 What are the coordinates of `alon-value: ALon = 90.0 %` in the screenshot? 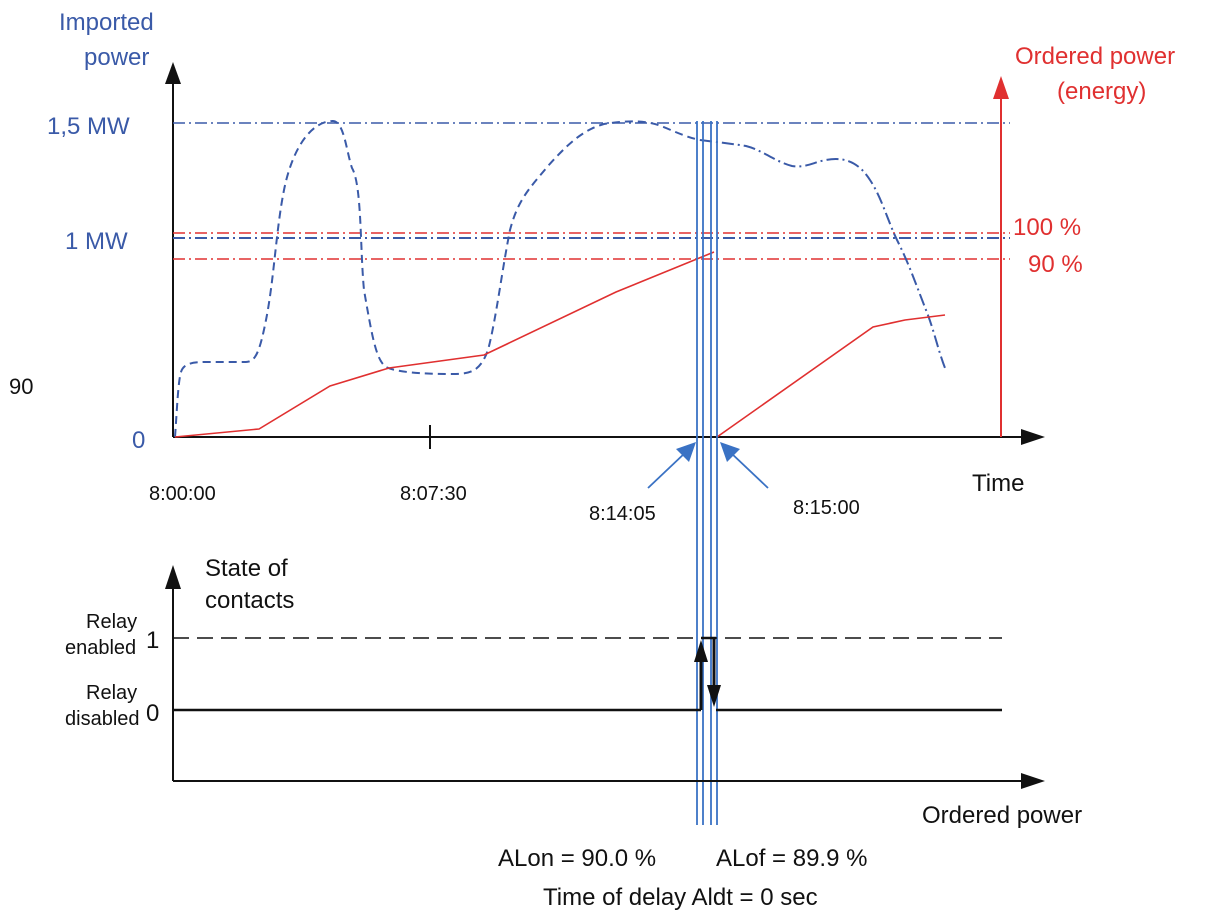 It's located at (577, 858).